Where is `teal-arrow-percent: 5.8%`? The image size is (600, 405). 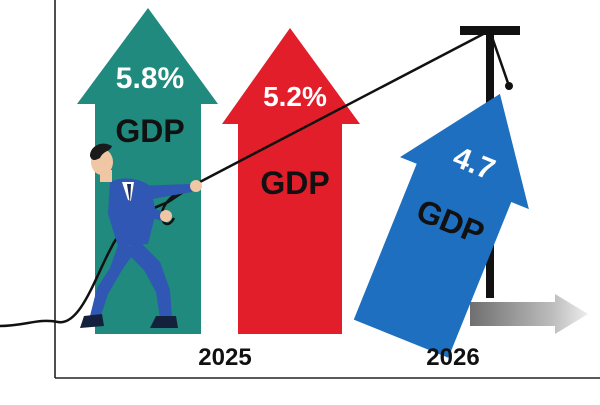
teal-arrow-percent: 5.8% is located at coordinates (150, 78).